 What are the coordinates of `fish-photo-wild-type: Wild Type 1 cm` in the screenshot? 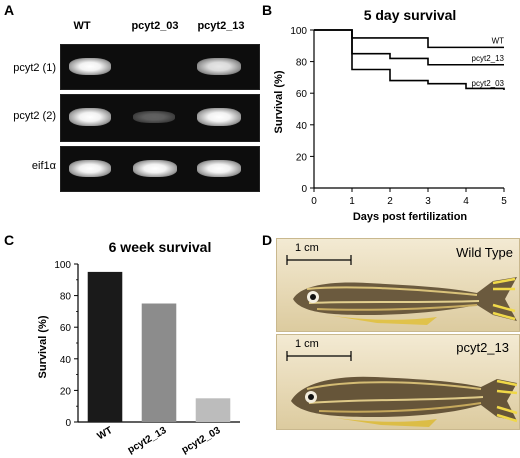 It's located at (398, 285).